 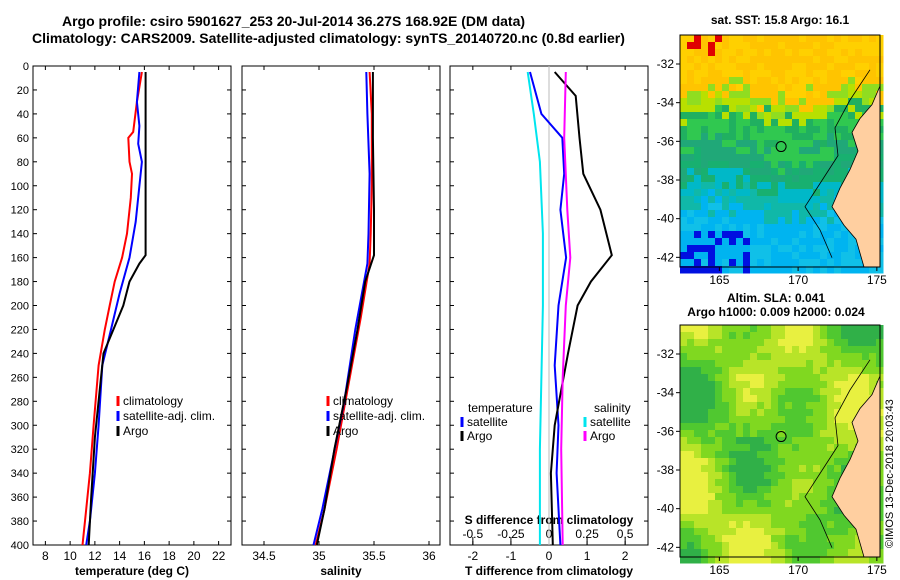 What do you see at coordinates (219, 556) in the screenshot?
I see `temperature-xtick-label: 22` at bounding box center [219, 556].